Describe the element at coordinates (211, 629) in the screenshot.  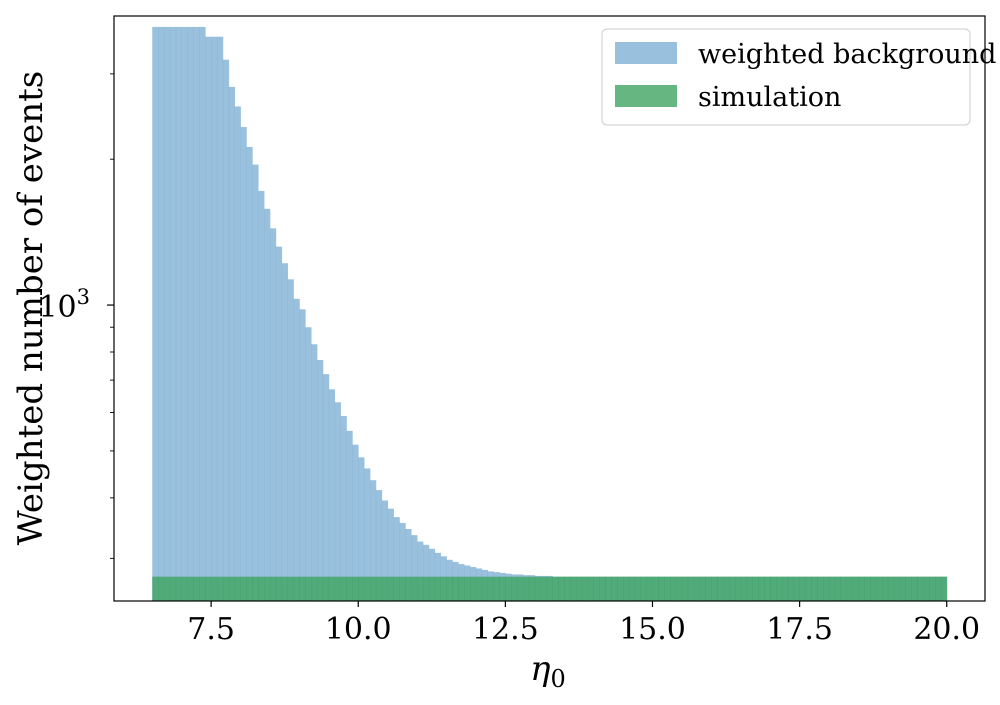
I see `x-tick-label: 7.5` at that location.